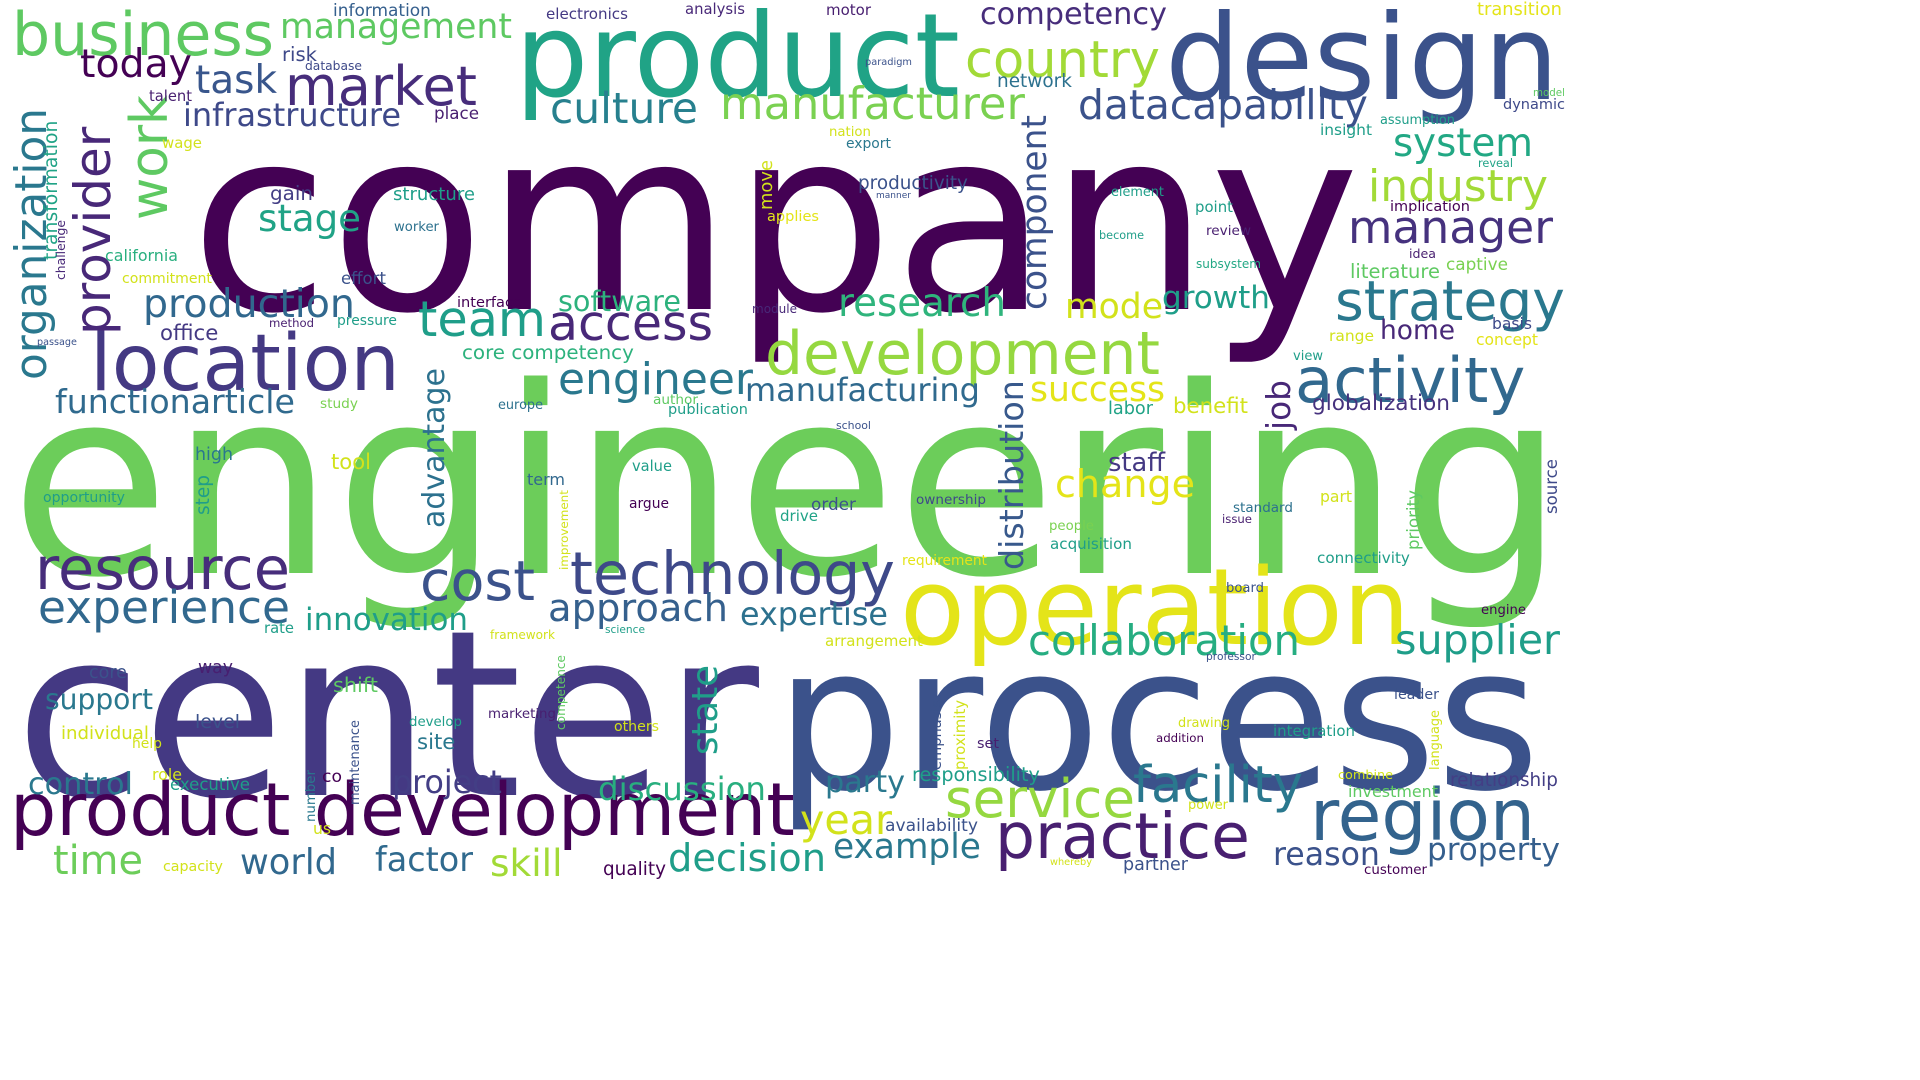 The height and width of the screenshot is (1080, 1920). What do you see at coordinates (865, 782) in the screenshot?
I see `word-party: party` at bounding box center [865, 782].